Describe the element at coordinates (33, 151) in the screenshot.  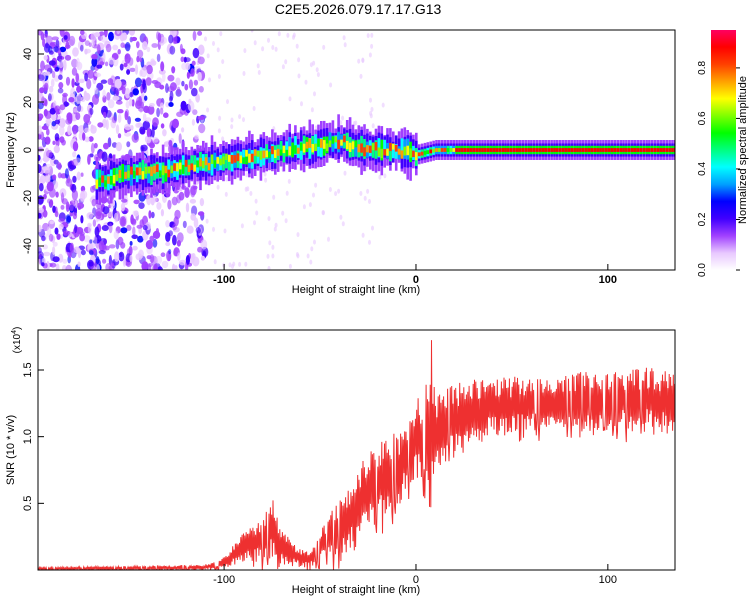
I see `spectrogram-y-axis: -40 -20 0 20 40` at that location.